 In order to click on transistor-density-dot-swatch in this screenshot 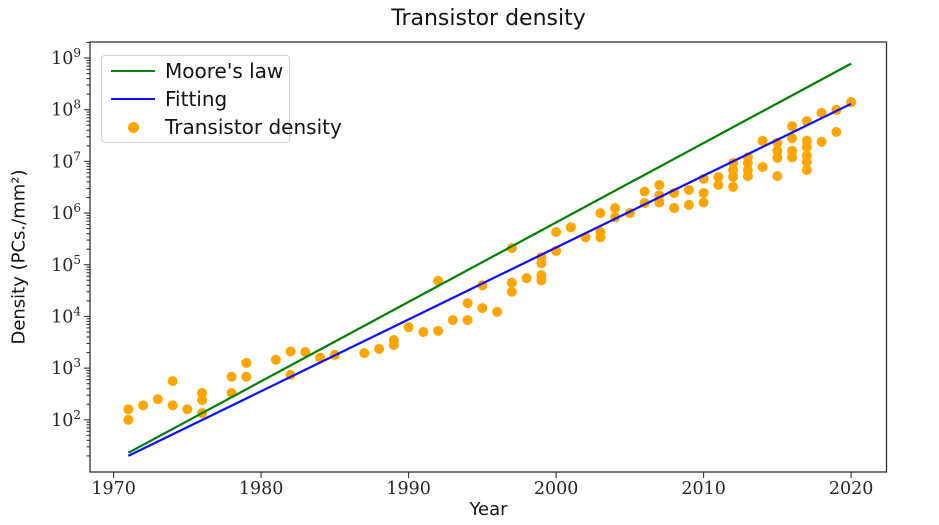, I will do `click(133, 127)`.